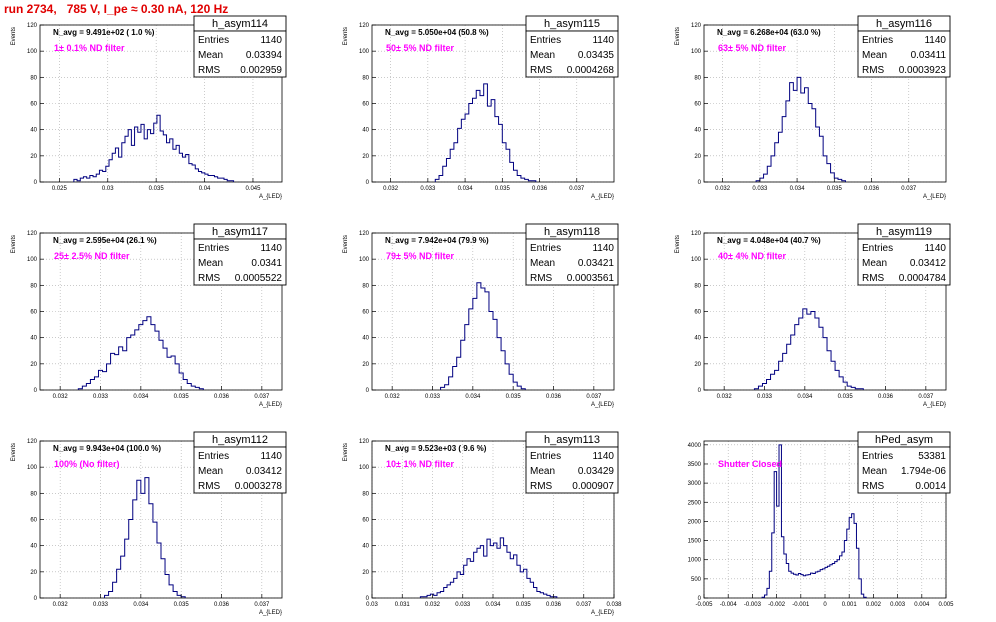  What do you see at coordinates (572, 440) in the screenshot?
I see `histogram-name: h_asym113` at bounding box center [572, 440].